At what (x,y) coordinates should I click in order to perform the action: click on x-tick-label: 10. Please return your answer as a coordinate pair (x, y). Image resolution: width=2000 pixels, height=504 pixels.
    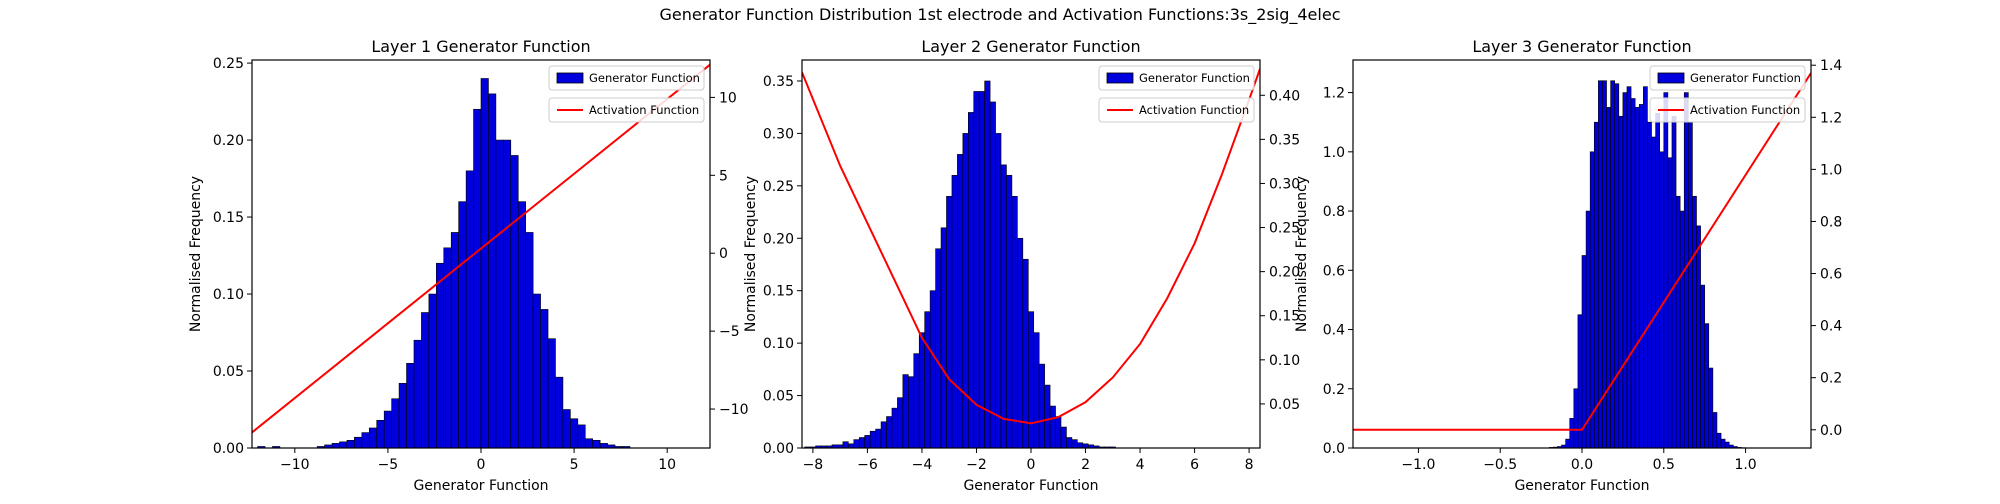
    Looking at the image, I should click on (667, 465).